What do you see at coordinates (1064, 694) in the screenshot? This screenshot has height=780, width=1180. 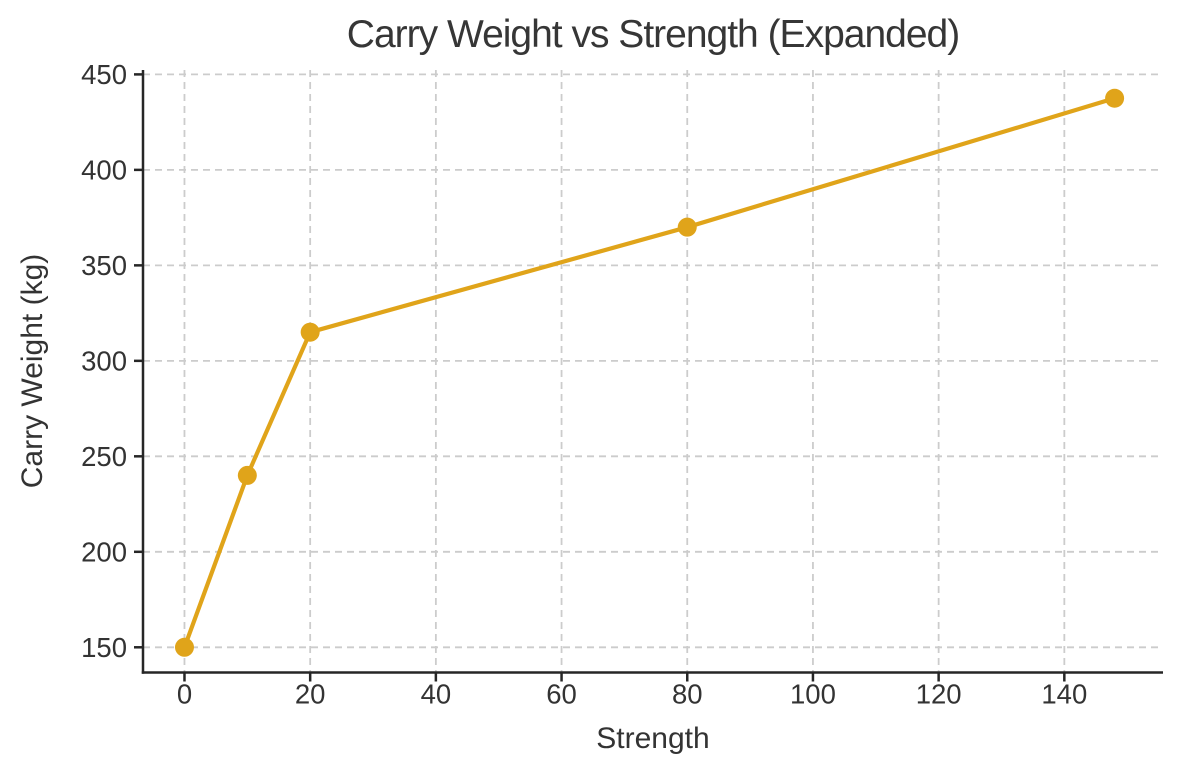 I see `x-tick-label: 140` at bounding box center [1064, 694].